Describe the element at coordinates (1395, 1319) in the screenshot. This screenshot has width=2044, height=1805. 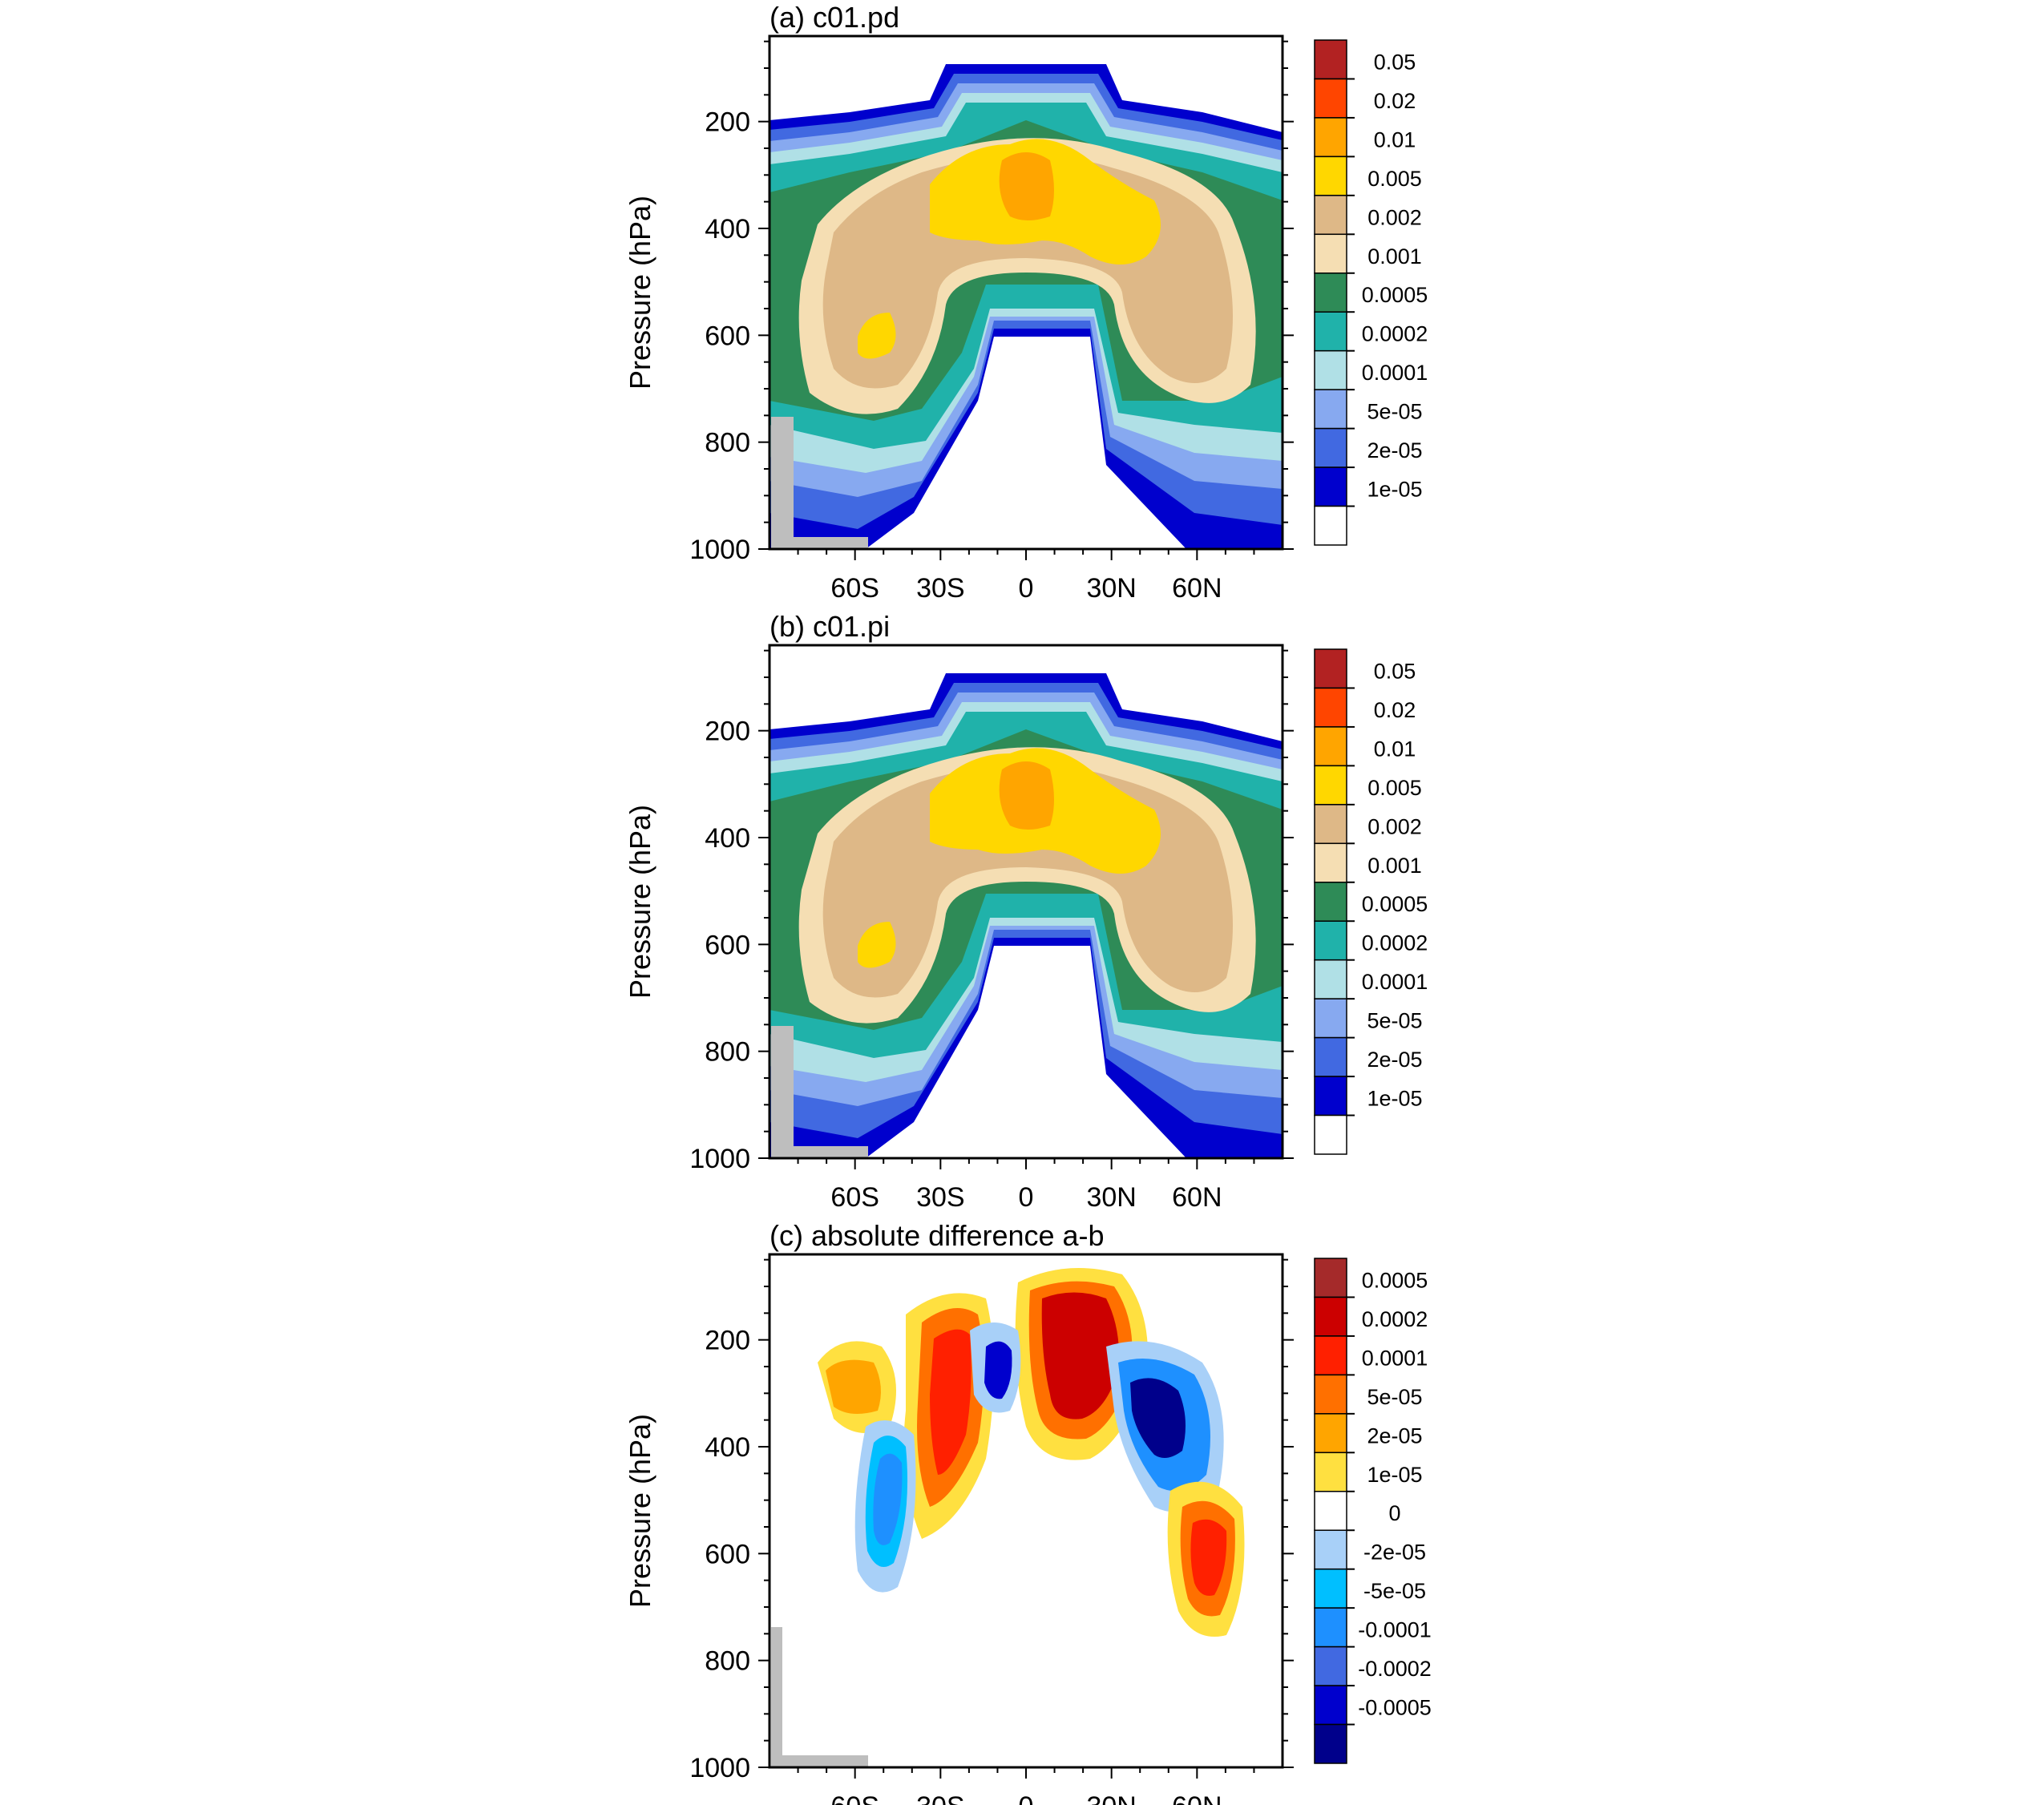
I see `colorbar-label: 0.0002` at that location.